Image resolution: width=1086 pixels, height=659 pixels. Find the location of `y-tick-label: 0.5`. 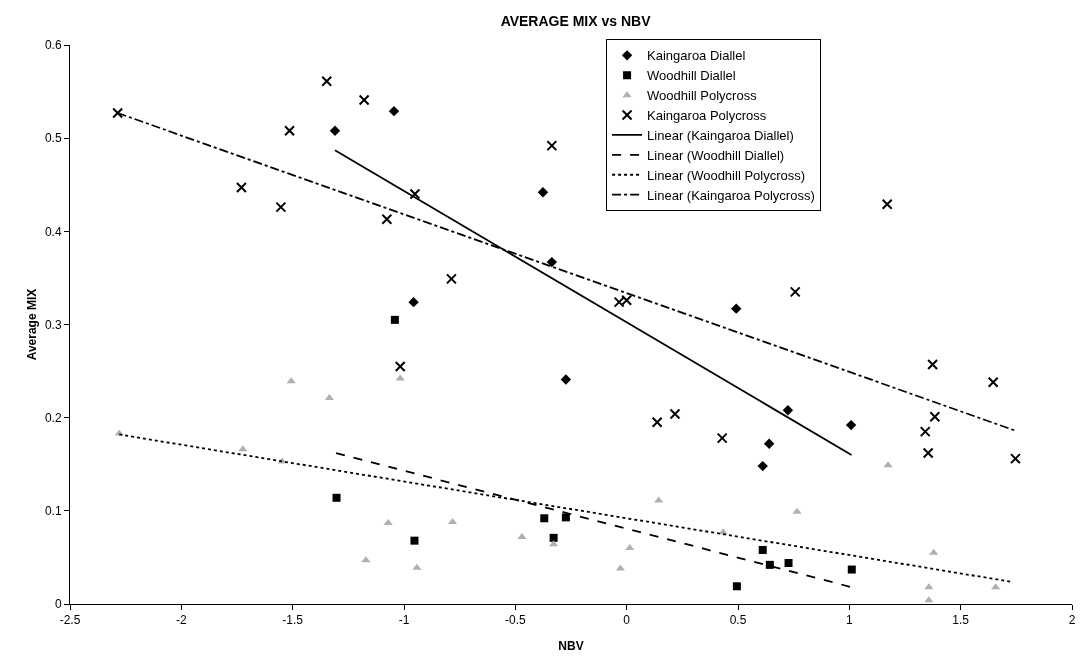

y-tick-label: 0.5 is located at coordinates (53, 138).